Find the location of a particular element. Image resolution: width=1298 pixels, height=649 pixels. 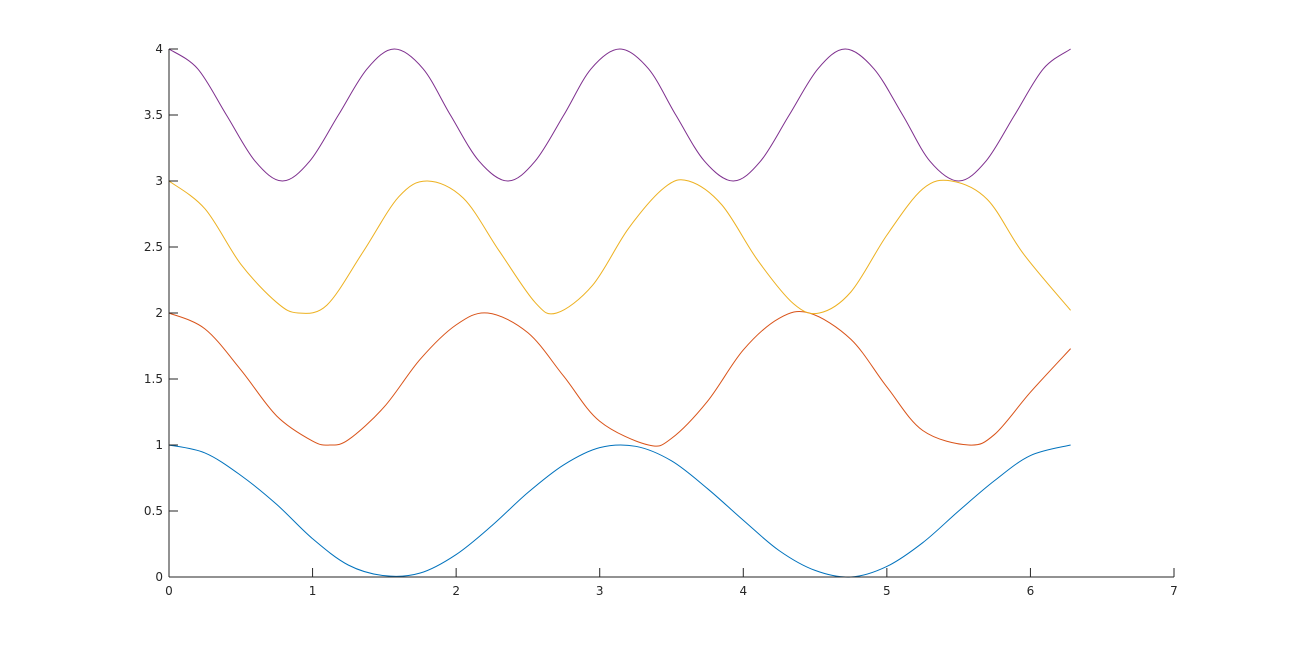

y-tick-label: 1.5 is located at coordinates (153, 379).